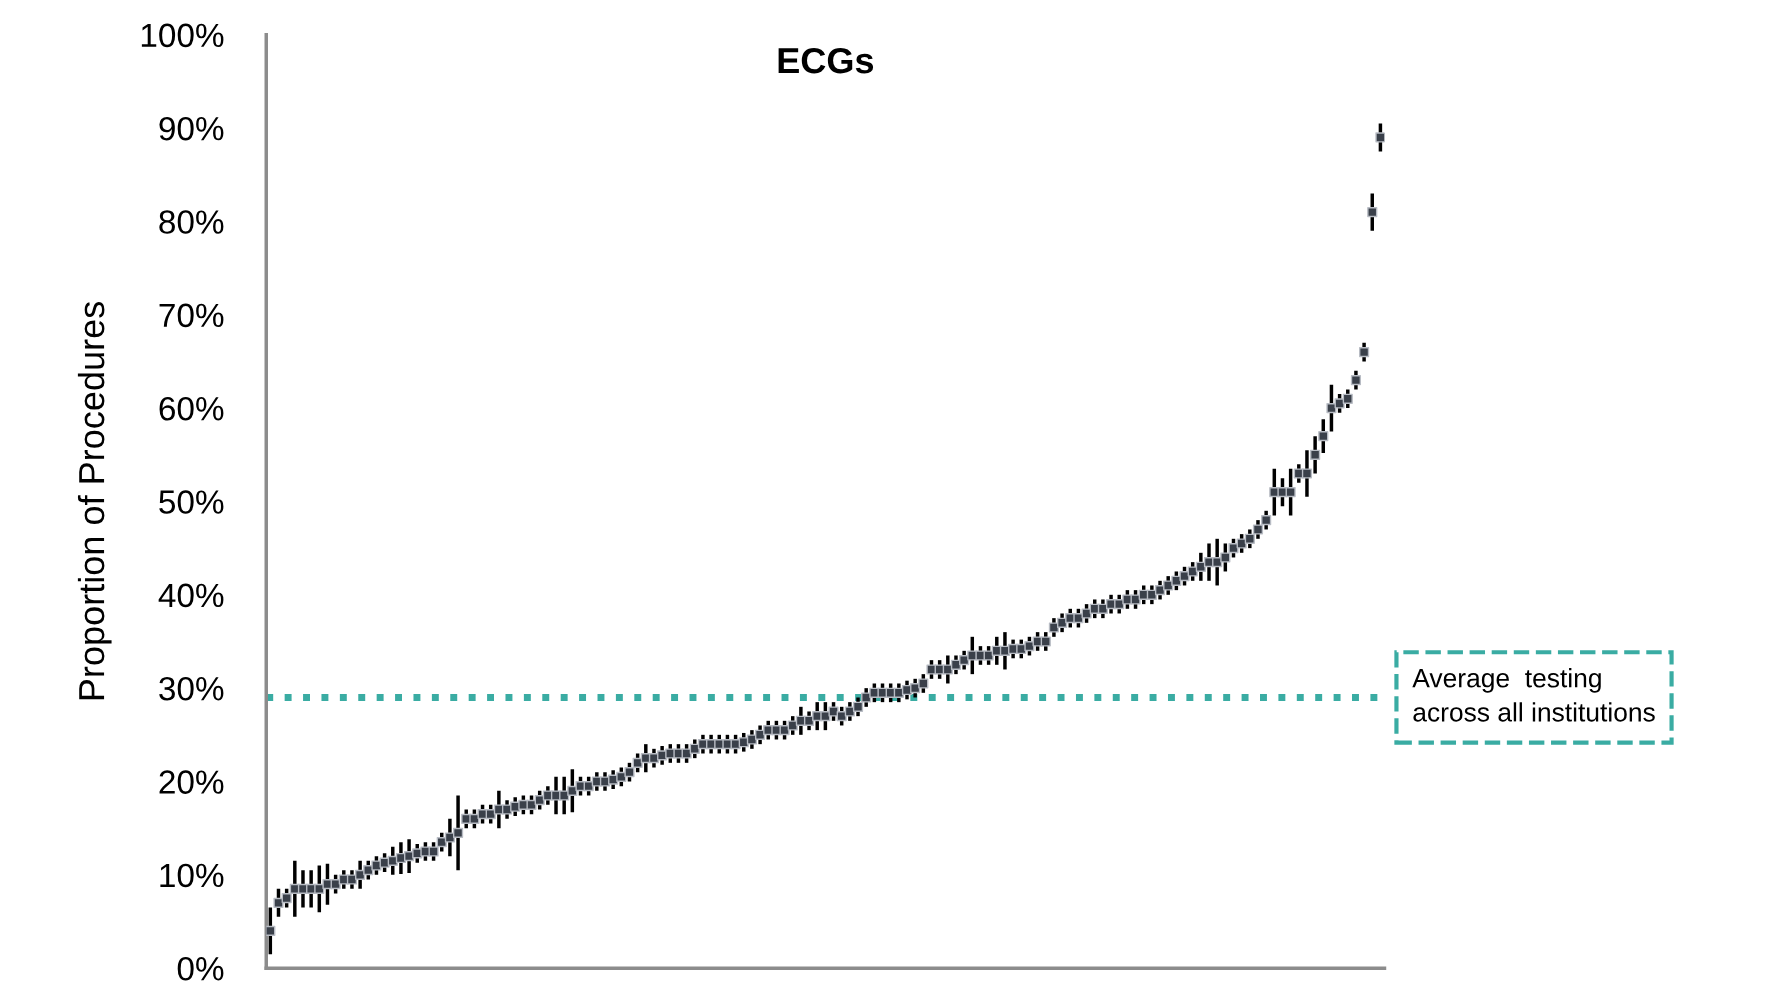 The height and width of the screenshot is (993, 1775). What do you see at coordinates (191, 688) in the screenshot?
I see `y-tick-label: 30%` at bounding box center [191, 688].